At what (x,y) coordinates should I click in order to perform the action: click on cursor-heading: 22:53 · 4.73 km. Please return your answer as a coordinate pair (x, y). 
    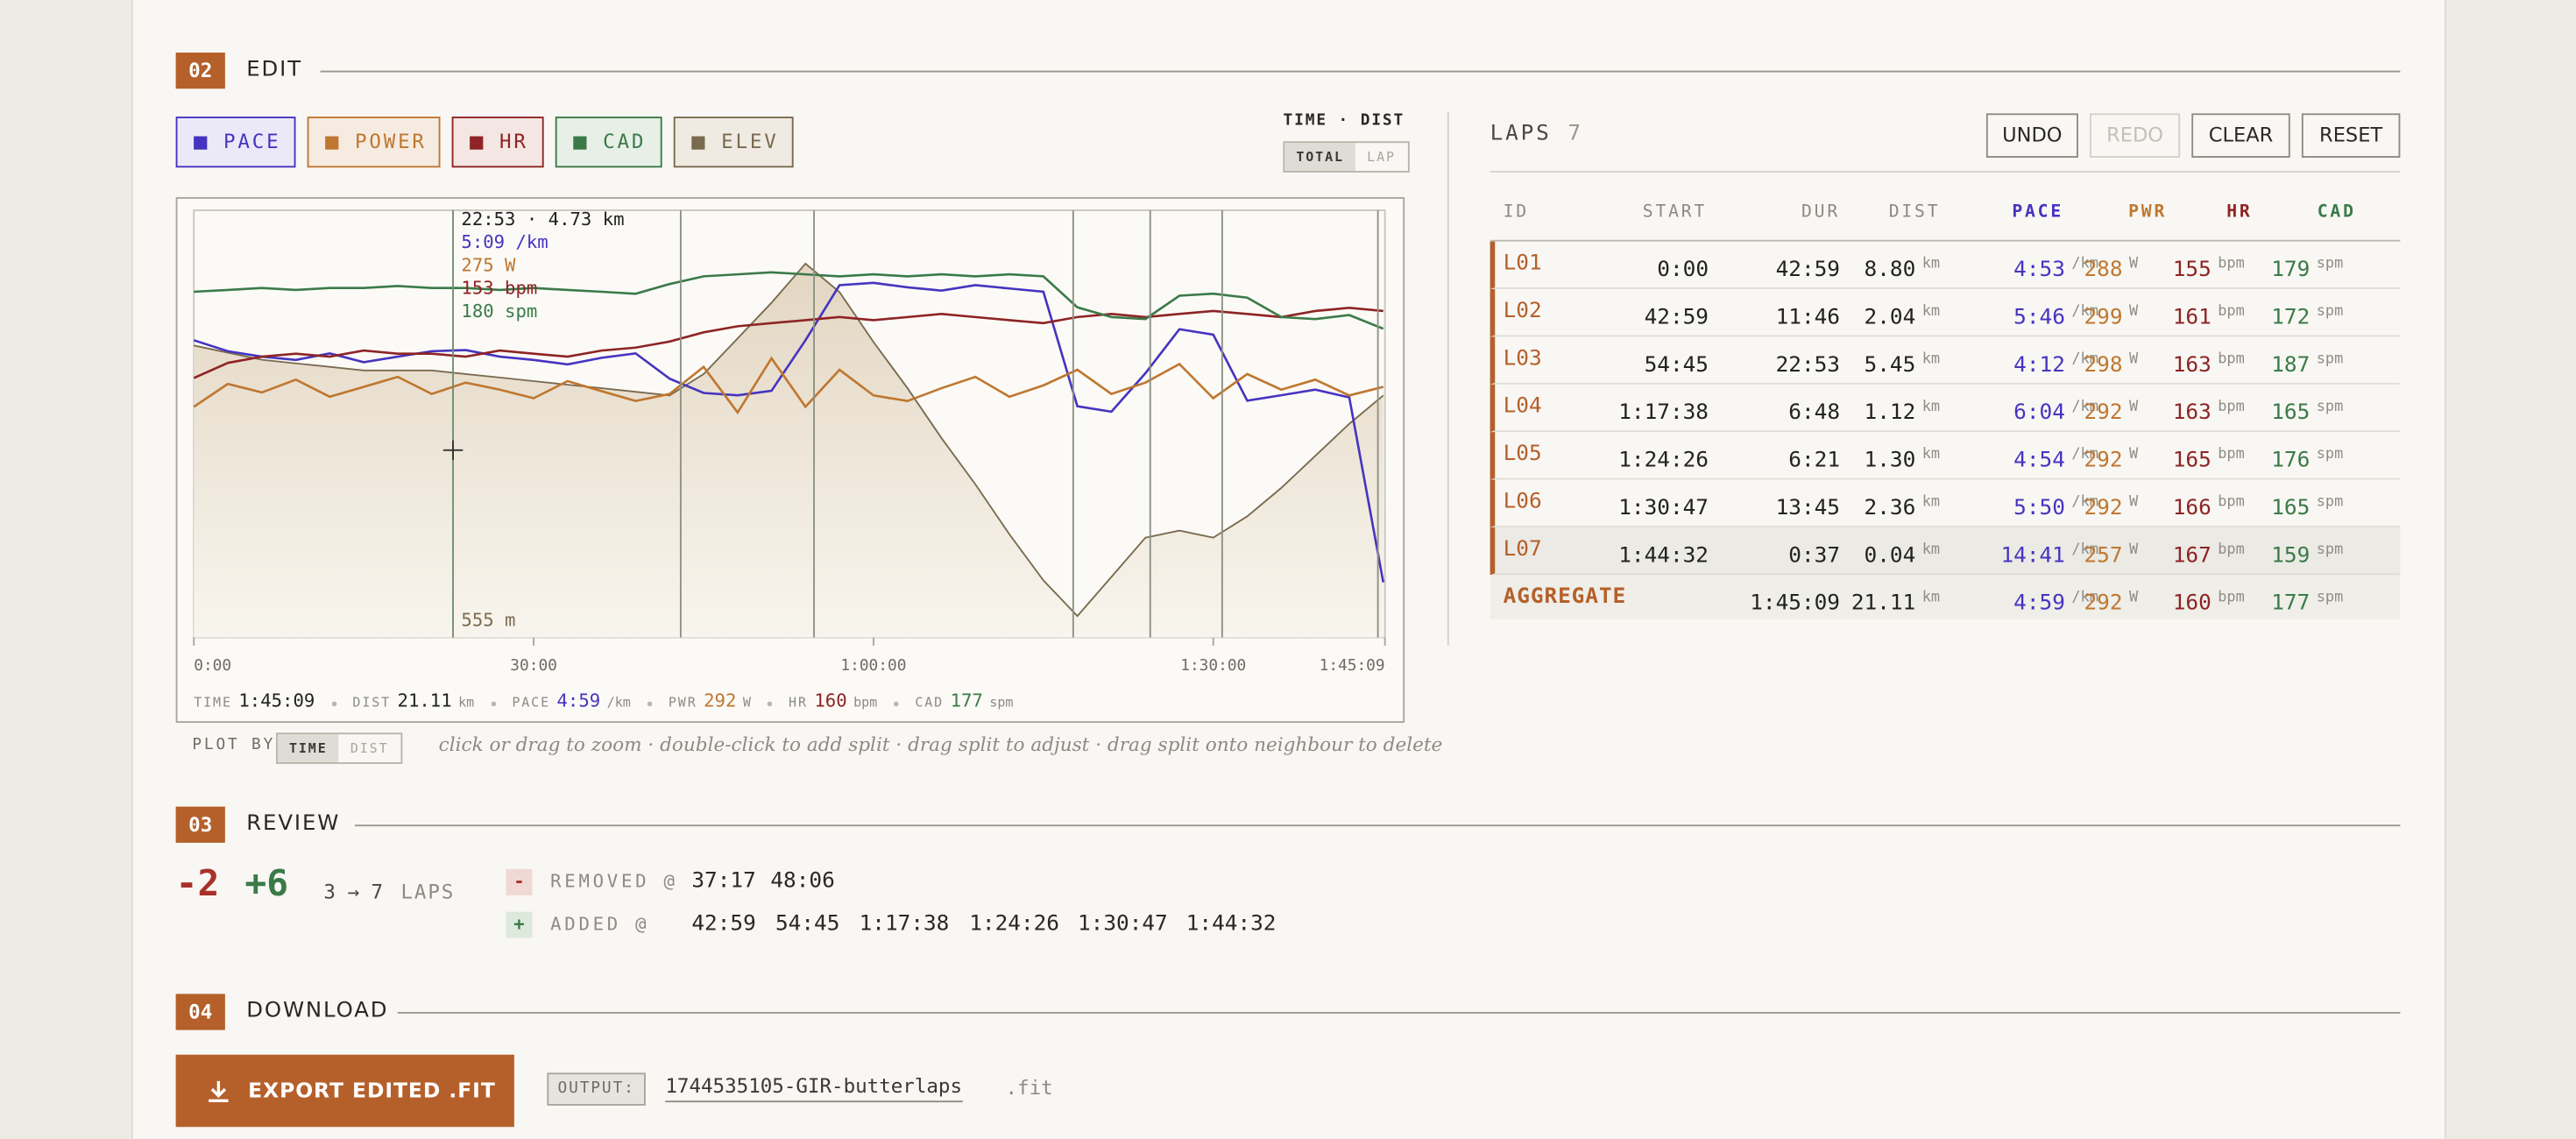
    Looking at the image, I should click on (542, 220).